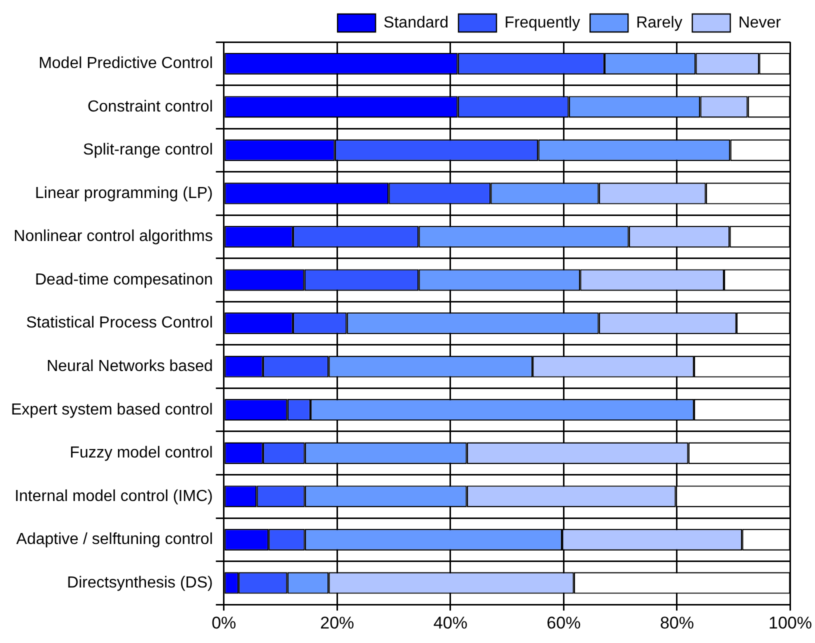  What do you see at coordinates (113, 496) in the screenshot?
I see `y-tick-label: Internal model control (IMC)` at bounding box center [113, 496].